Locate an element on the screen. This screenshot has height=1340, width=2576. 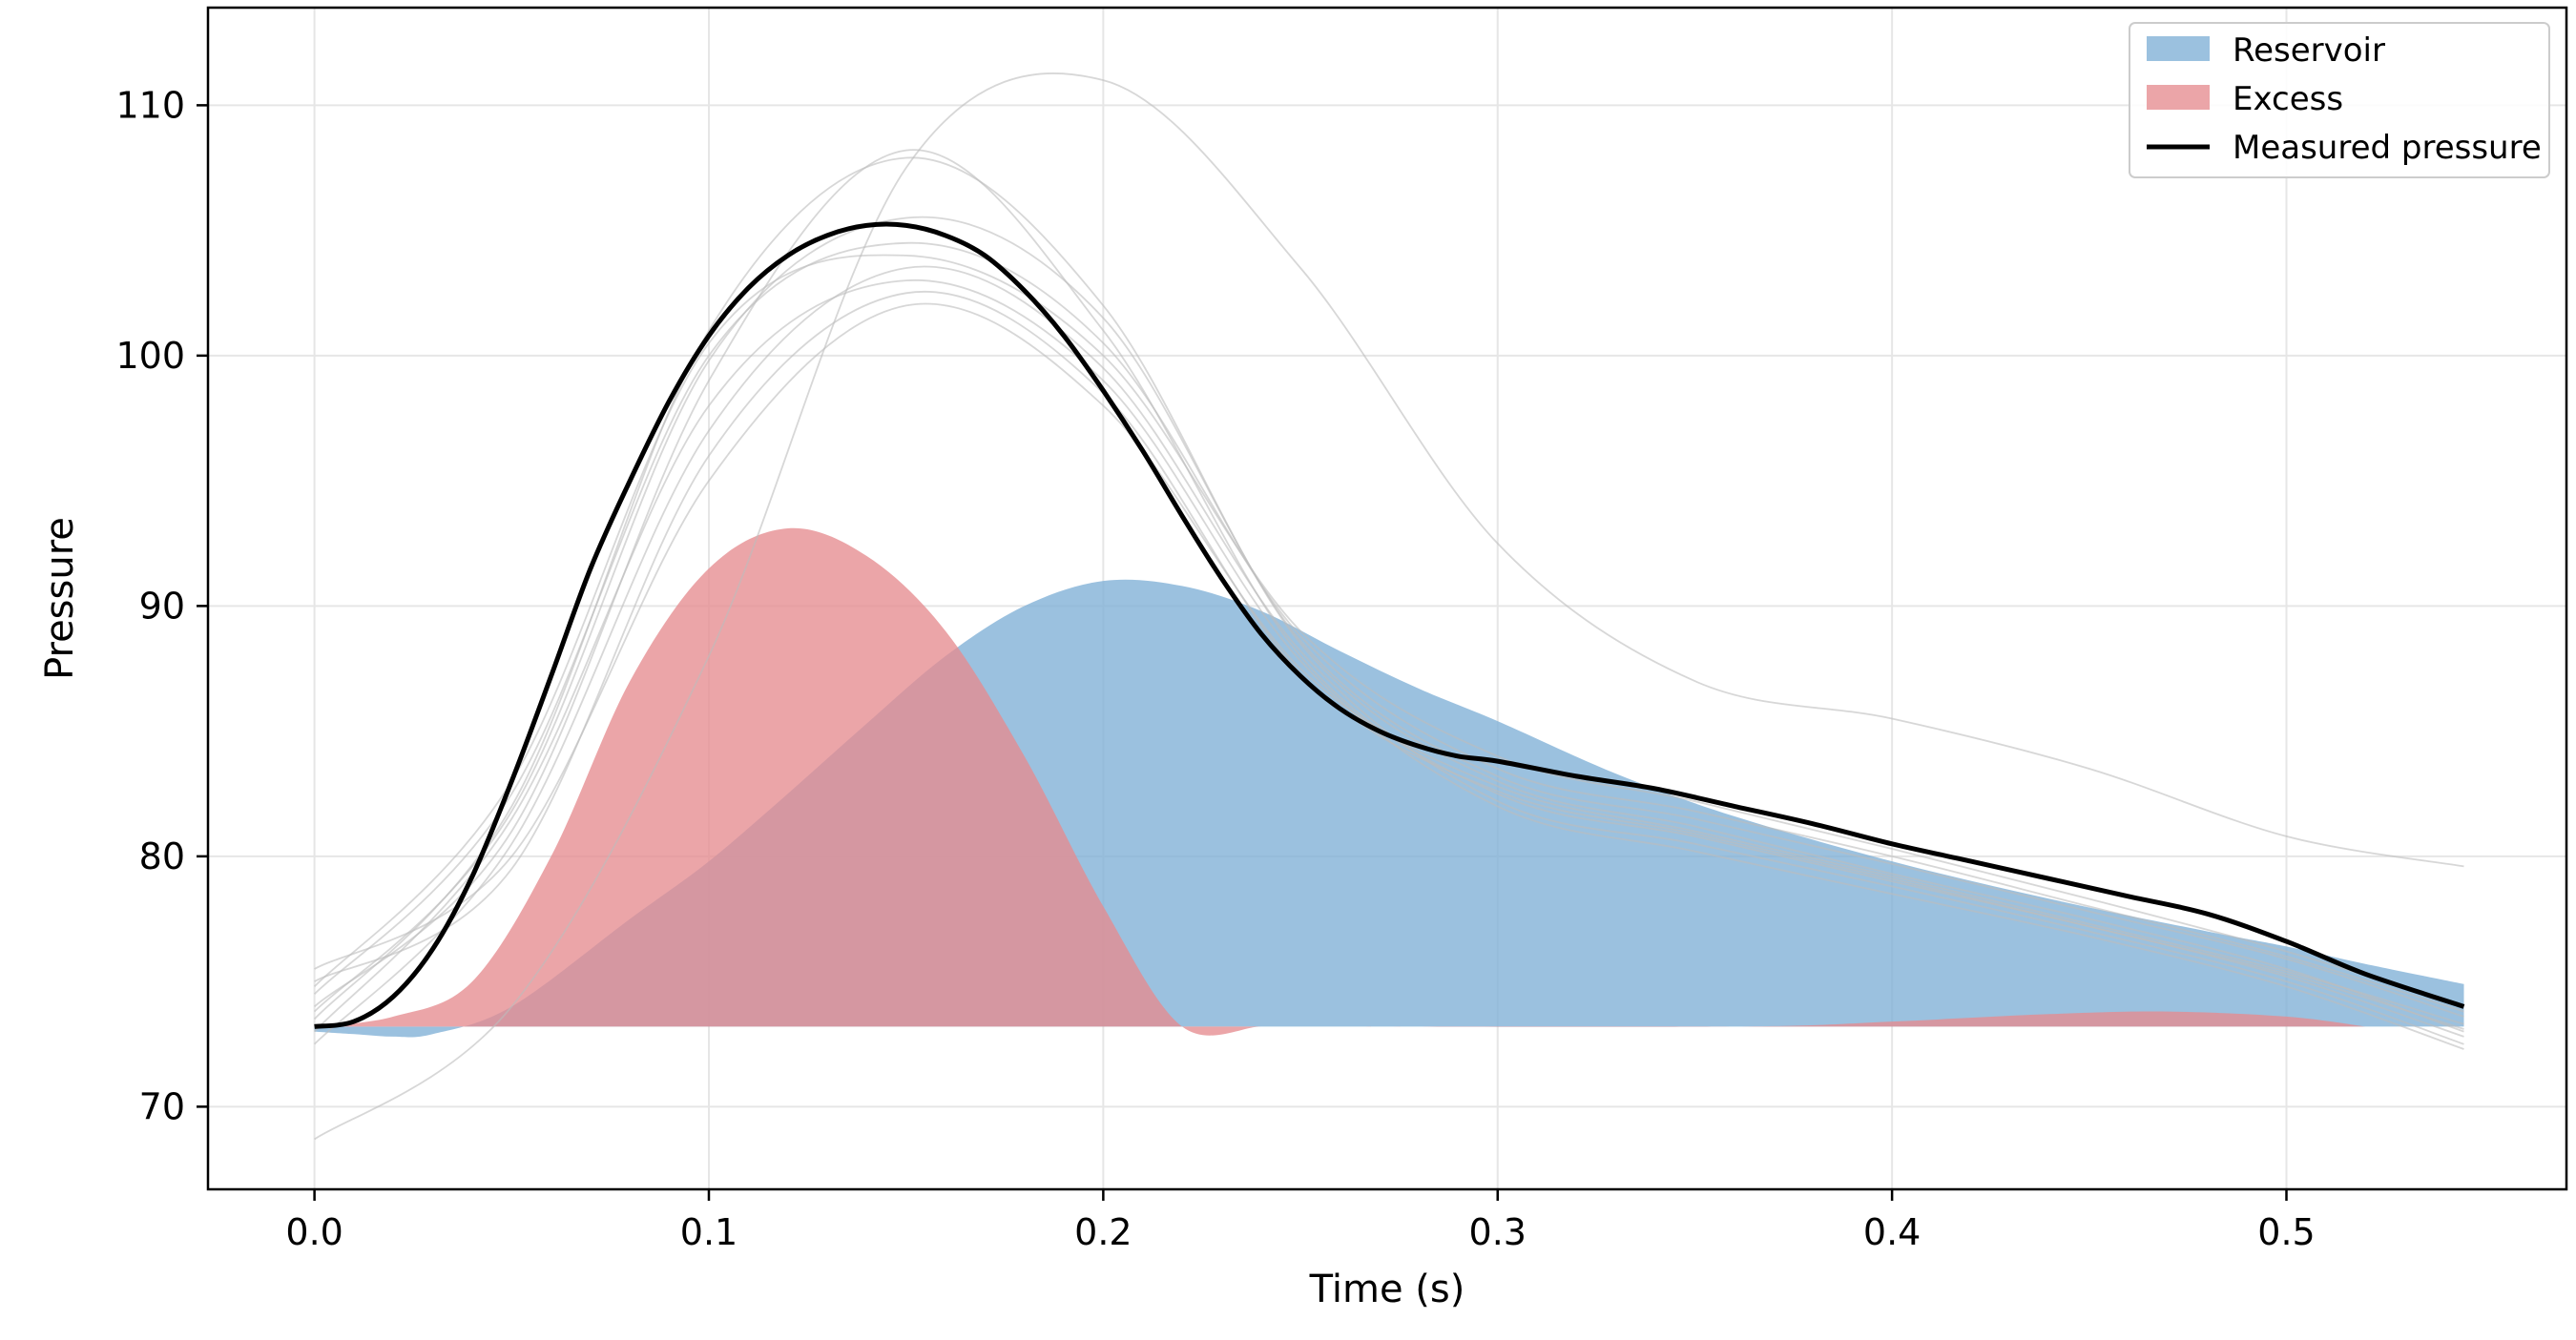
y-tick-label-1: 80 is located at coordinates (162, 856).